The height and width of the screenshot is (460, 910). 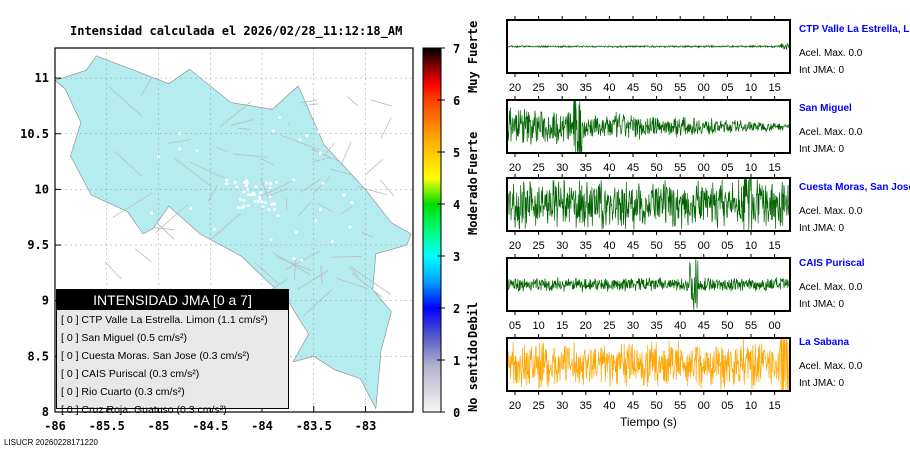 I want to click on waveform-trace, so click(x=648, y=46).